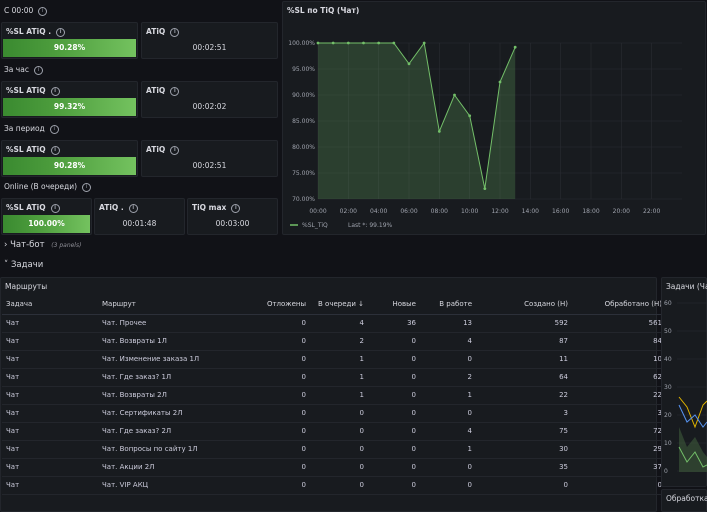 The height and width of the screenshot is (512, 707). I want to click on legend-label: %SL_TiQ, so click(315, 225).